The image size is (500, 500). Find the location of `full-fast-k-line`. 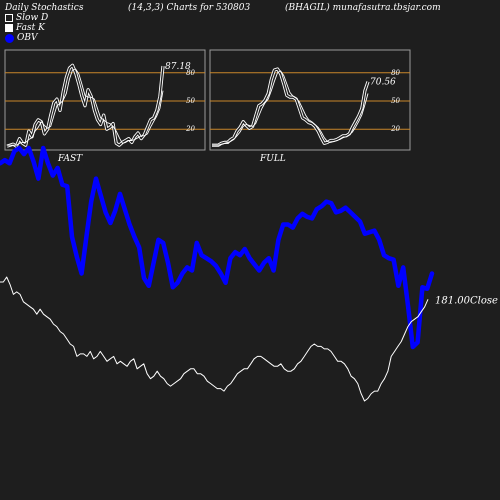

full-fast-k-line is located at coordinates (290, 107).